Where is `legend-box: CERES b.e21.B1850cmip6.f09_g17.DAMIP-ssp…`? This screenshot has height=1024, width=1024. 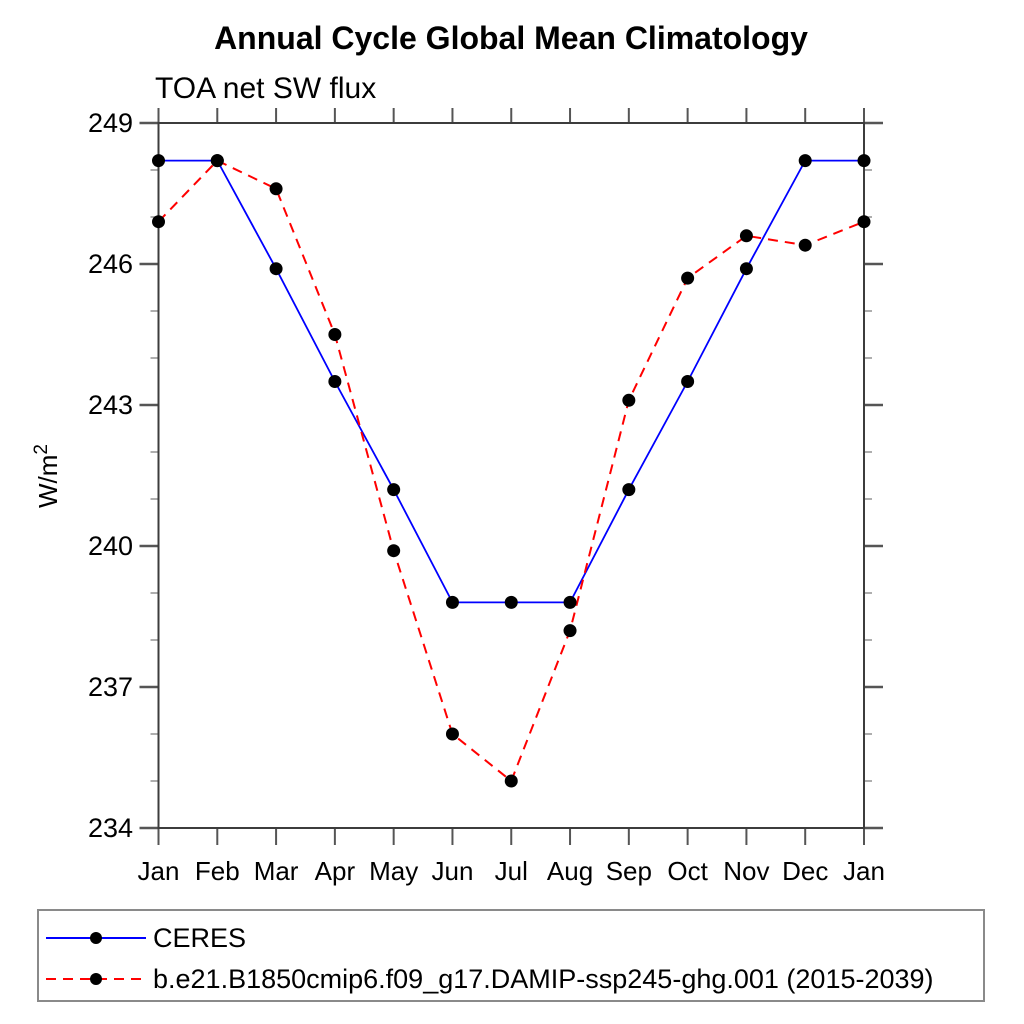 legend-box: CERES b.e21.B1850cmip6.f09_g17.DAMIP-ssp… is located at coordinates (511, 955).